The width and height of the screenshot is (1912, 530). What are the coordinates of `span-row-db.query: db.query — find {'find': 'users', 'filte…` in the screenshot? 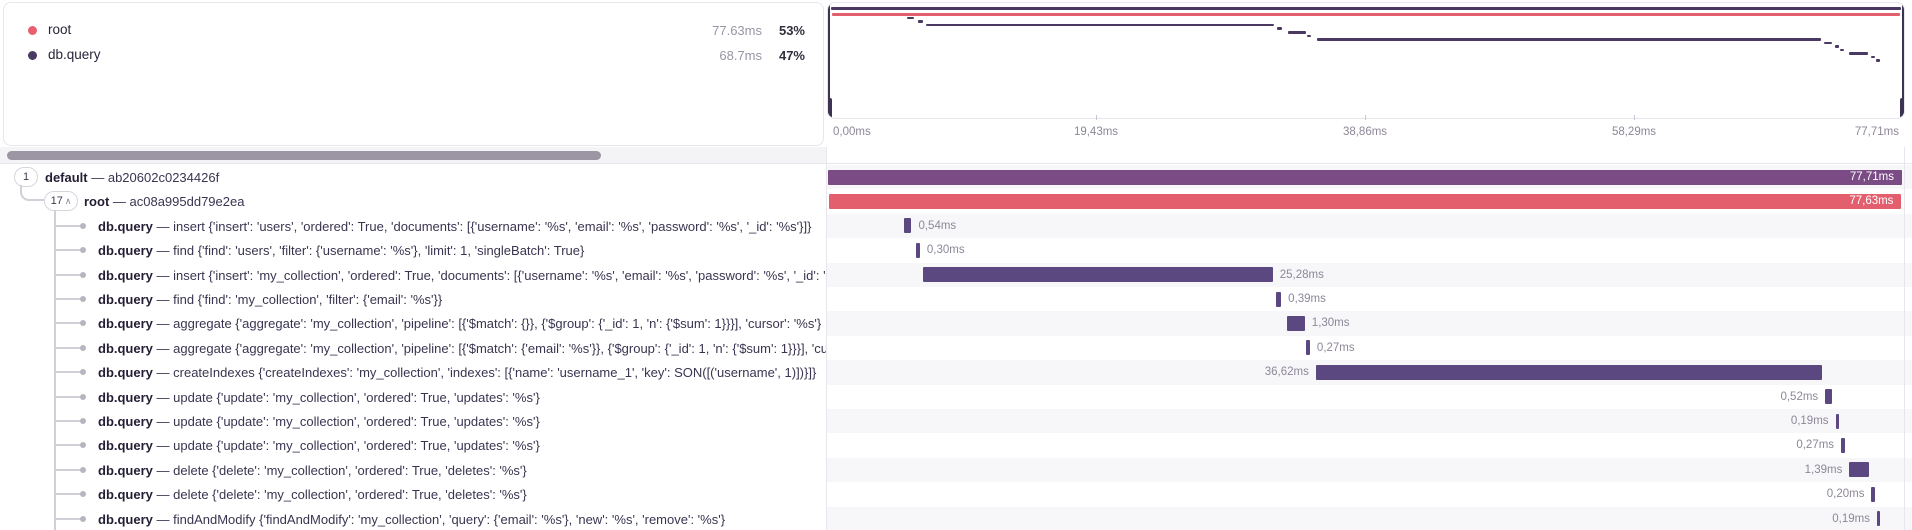 It's located at (956, 250).